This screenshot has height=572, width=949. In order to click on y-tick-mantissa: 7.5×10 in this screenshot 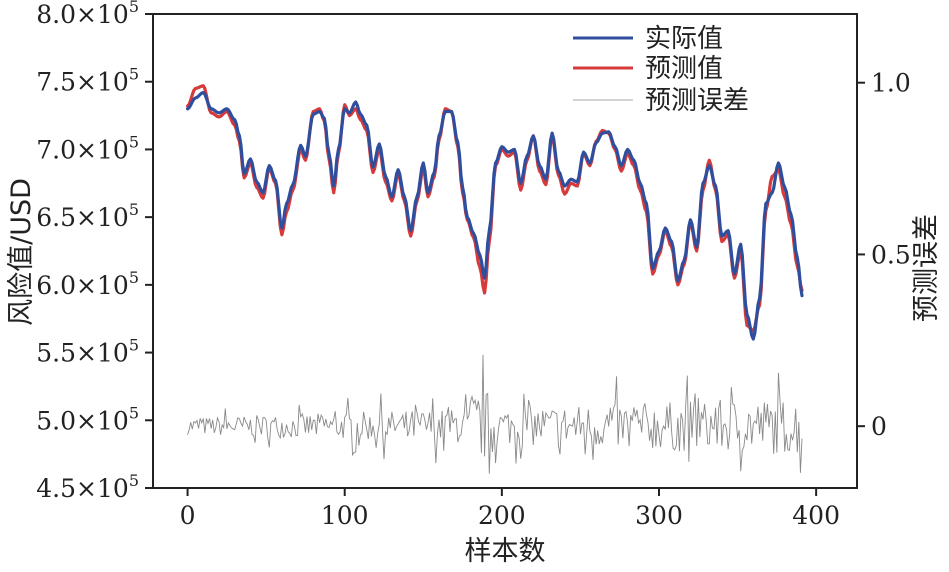, I will do `click(82, 82)`.